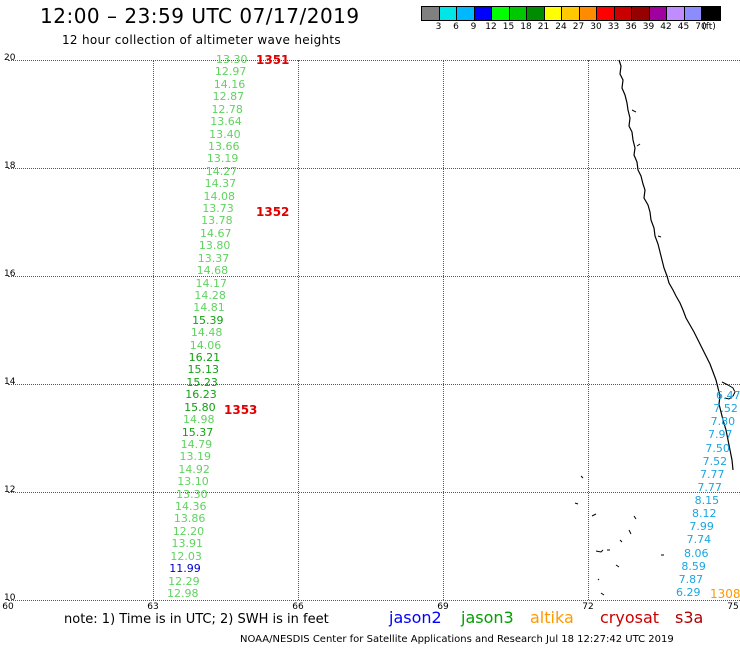 Image resolution: width=740 pixels, height=650 pixels. Describe the element at coordinates (10, 382) in the screenshot. I see `latitude-label: 14` at that location.